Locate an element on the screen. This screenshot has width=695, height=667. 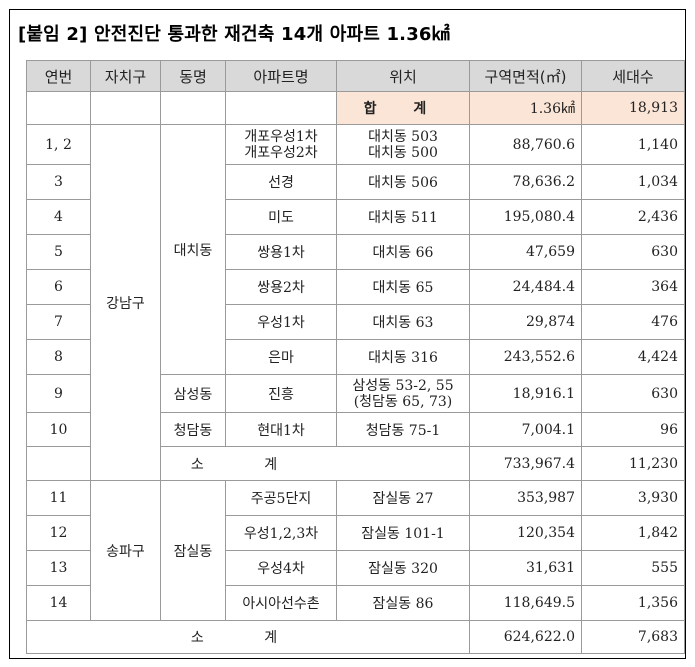
households: 4,424 is located at coordinates (633, 357).